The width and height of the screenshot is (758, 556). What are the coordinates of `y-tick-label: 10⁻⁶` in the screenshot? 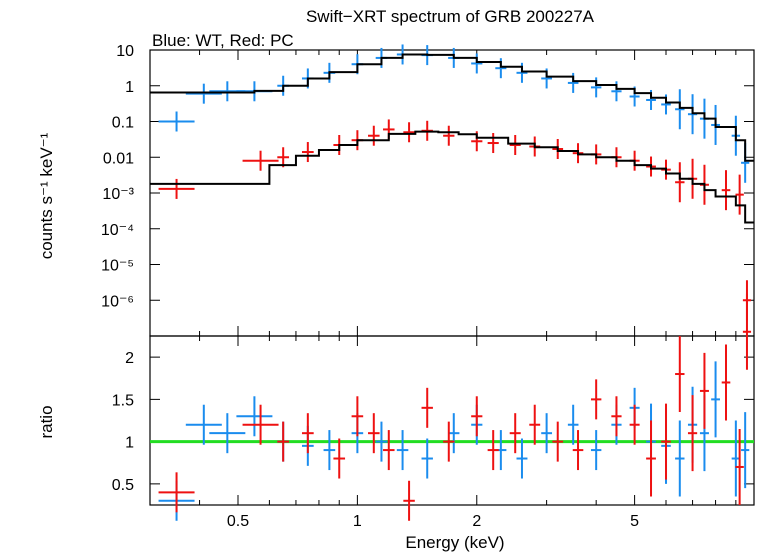 It's located at (117, 301).